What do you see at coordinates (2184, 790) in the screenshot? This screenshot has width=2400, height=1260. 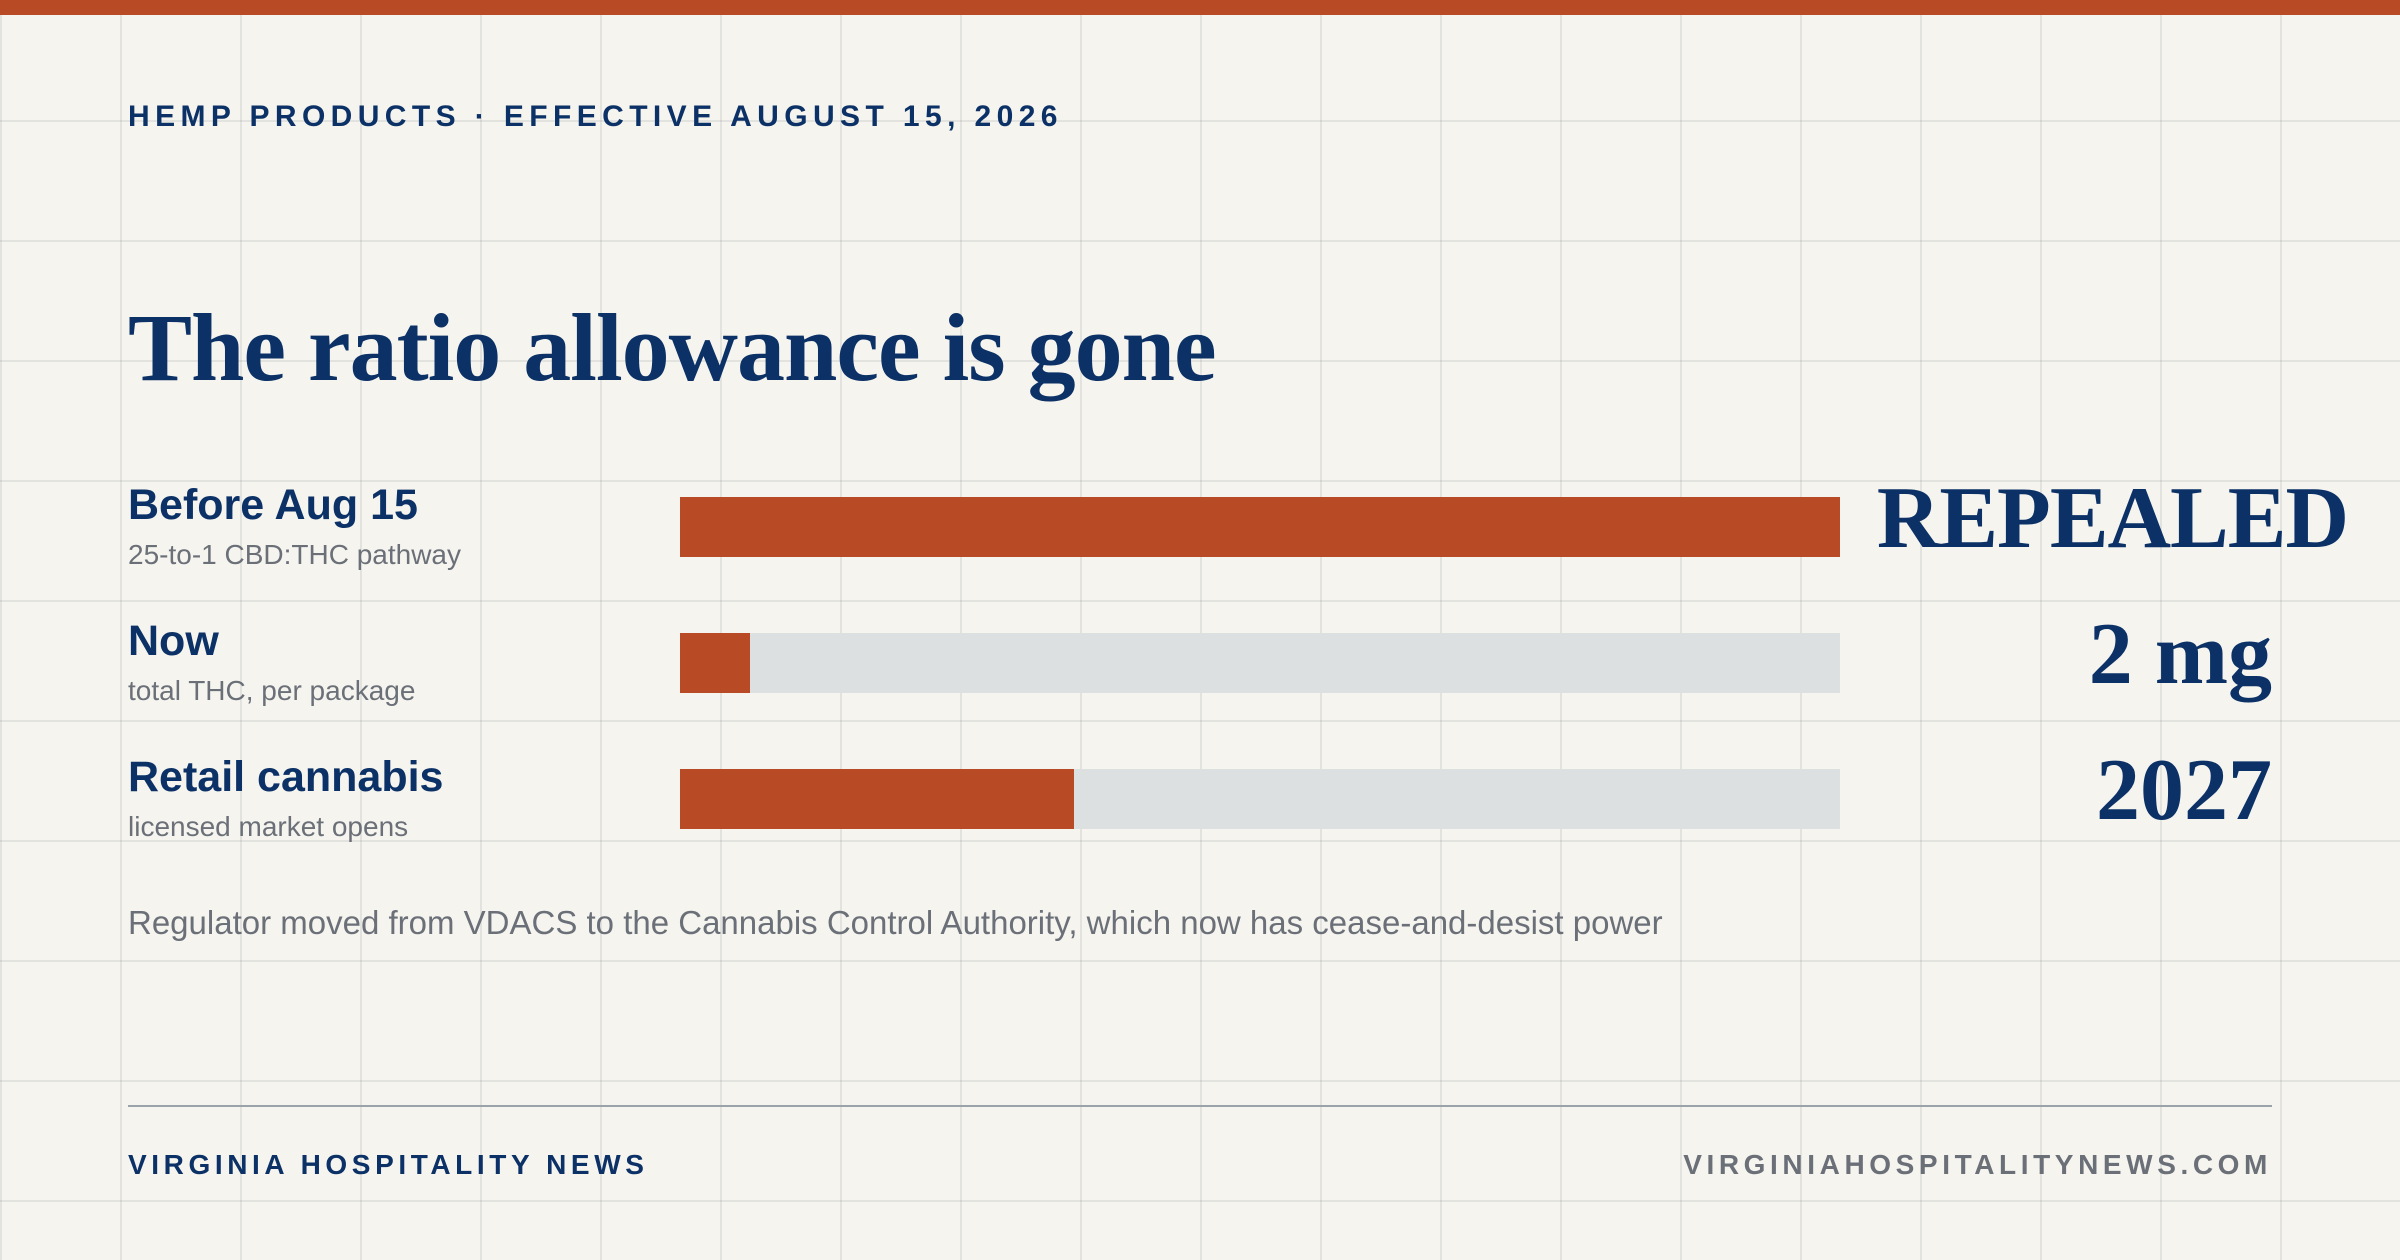 I see `row-value: 2027` at bounding box center [2184, 790].